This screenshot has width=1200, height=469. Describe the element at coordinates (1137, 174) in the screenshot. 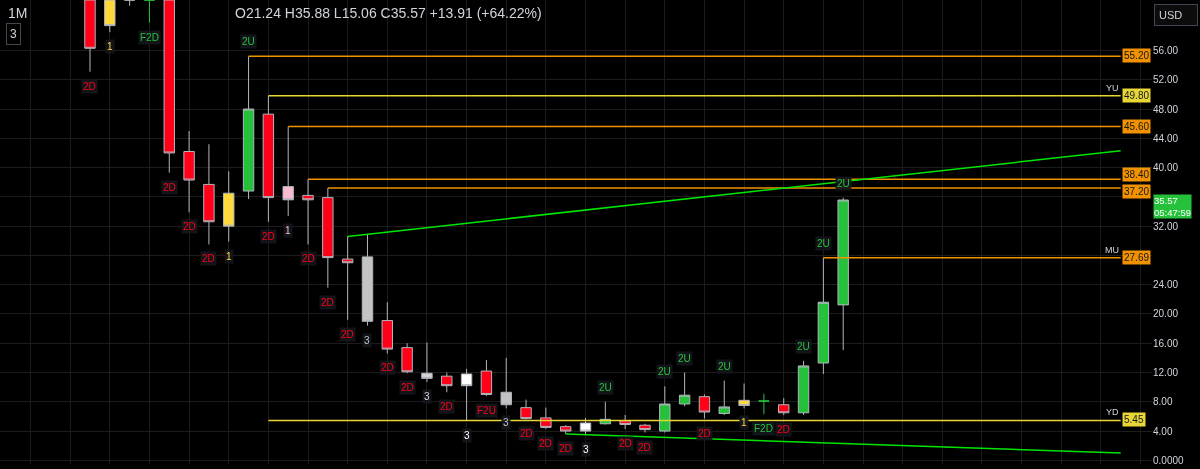

I see `data-label: 38.40` at that location.